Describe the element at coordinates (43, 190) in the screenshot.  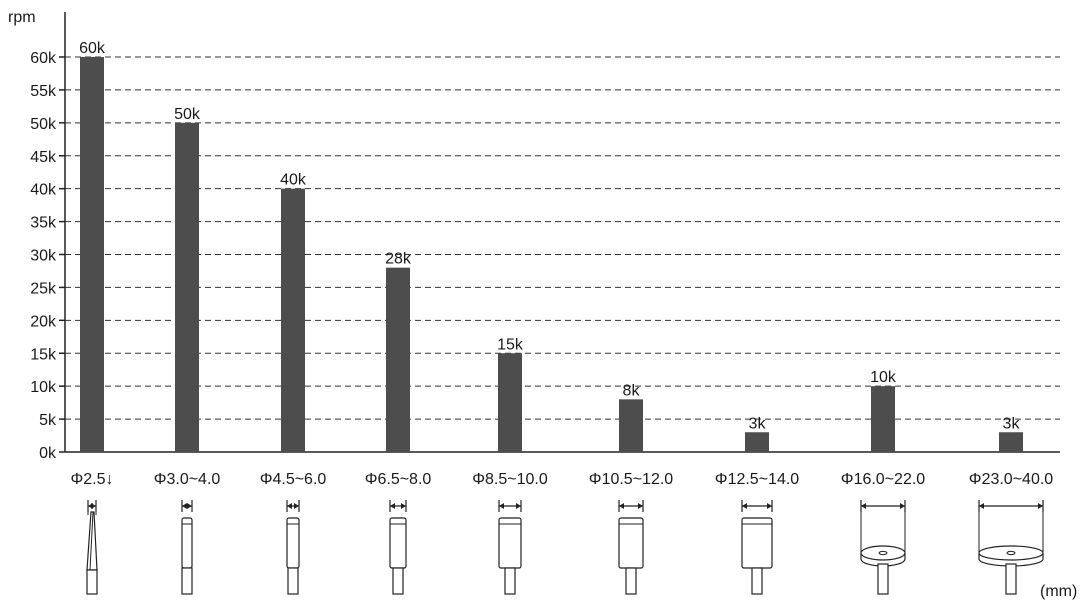
I see `y-tick-label: 40k` at that location.